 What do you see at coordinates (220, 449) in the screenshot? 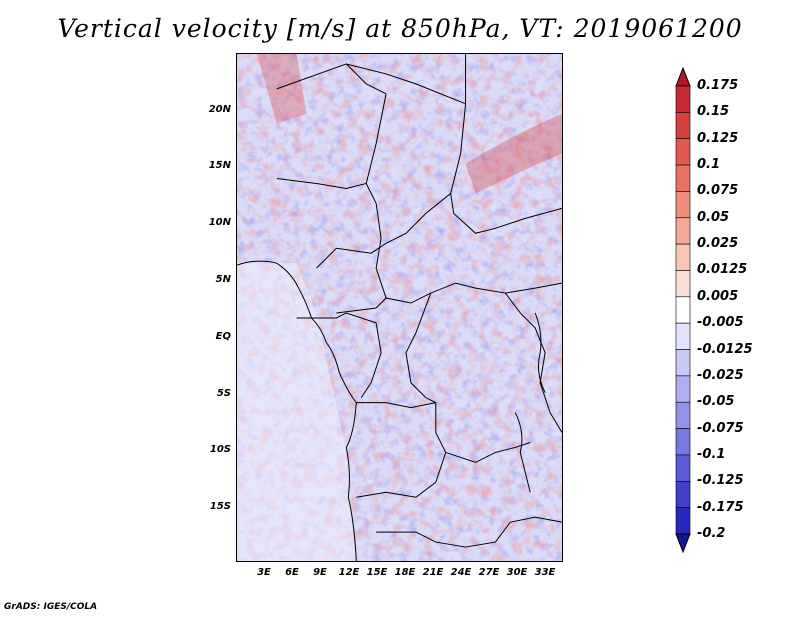
I see `lat-label-10s: 10S` at bounding box center [220, 449].